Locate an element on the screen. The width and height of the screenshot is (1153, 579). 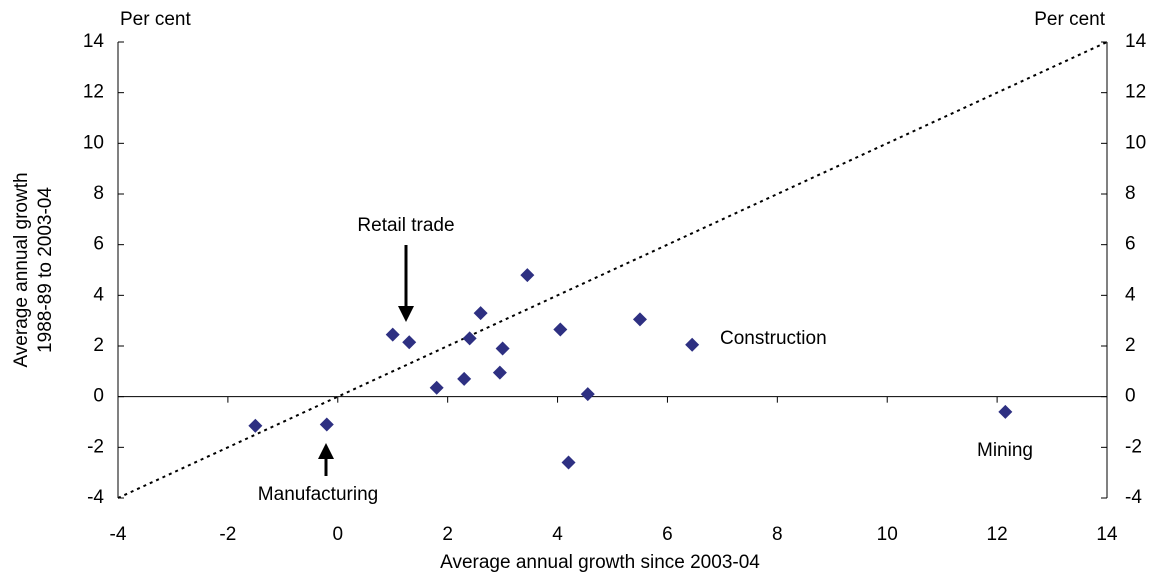
y-tick-label: 10 is located at coordinates (93, 142).